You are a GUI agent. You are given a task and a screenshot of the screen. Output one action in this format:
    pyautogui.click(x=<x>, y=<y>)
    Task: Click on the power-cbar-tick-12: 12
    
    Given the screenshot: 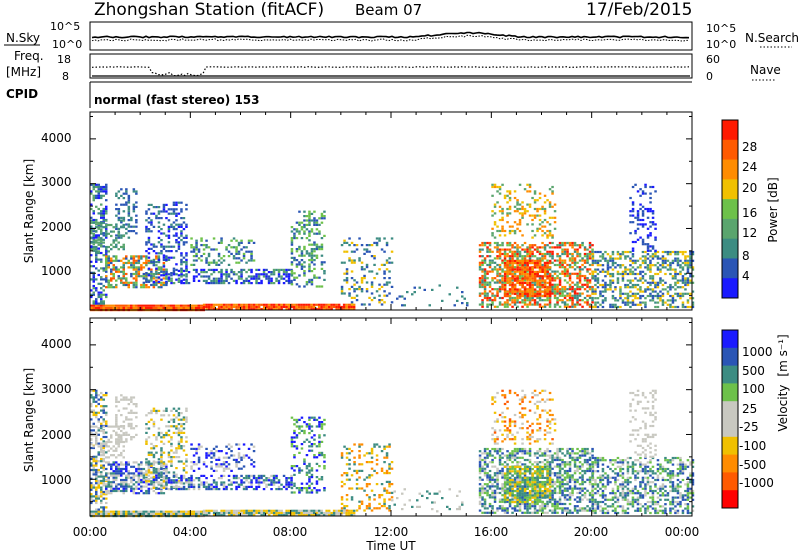 What is the action you would take?
    pyautogui.click(x=749, y=233)
    